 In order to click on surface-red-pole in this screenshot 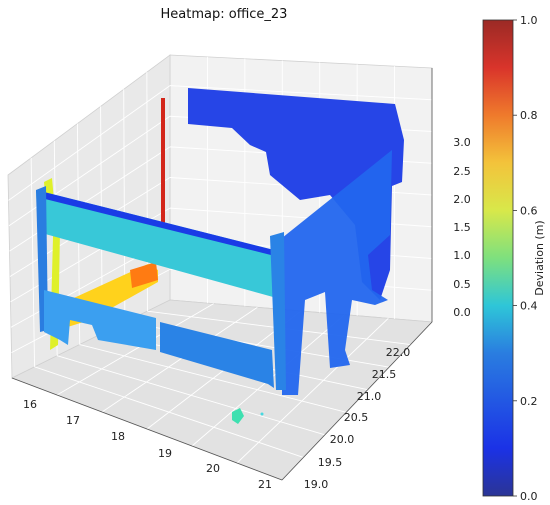, I will do `click(163, 164)`.